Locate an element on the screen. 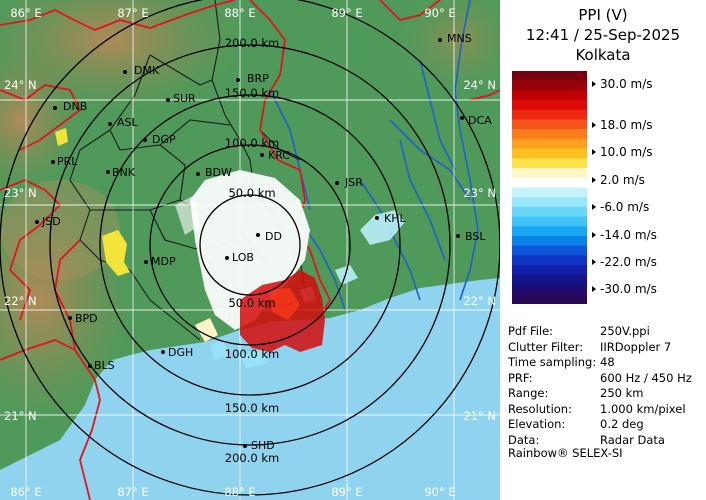 The height and width of the screenshot is (500, 706). metadata-value: Radar Data is located at coordinates (632, 439).